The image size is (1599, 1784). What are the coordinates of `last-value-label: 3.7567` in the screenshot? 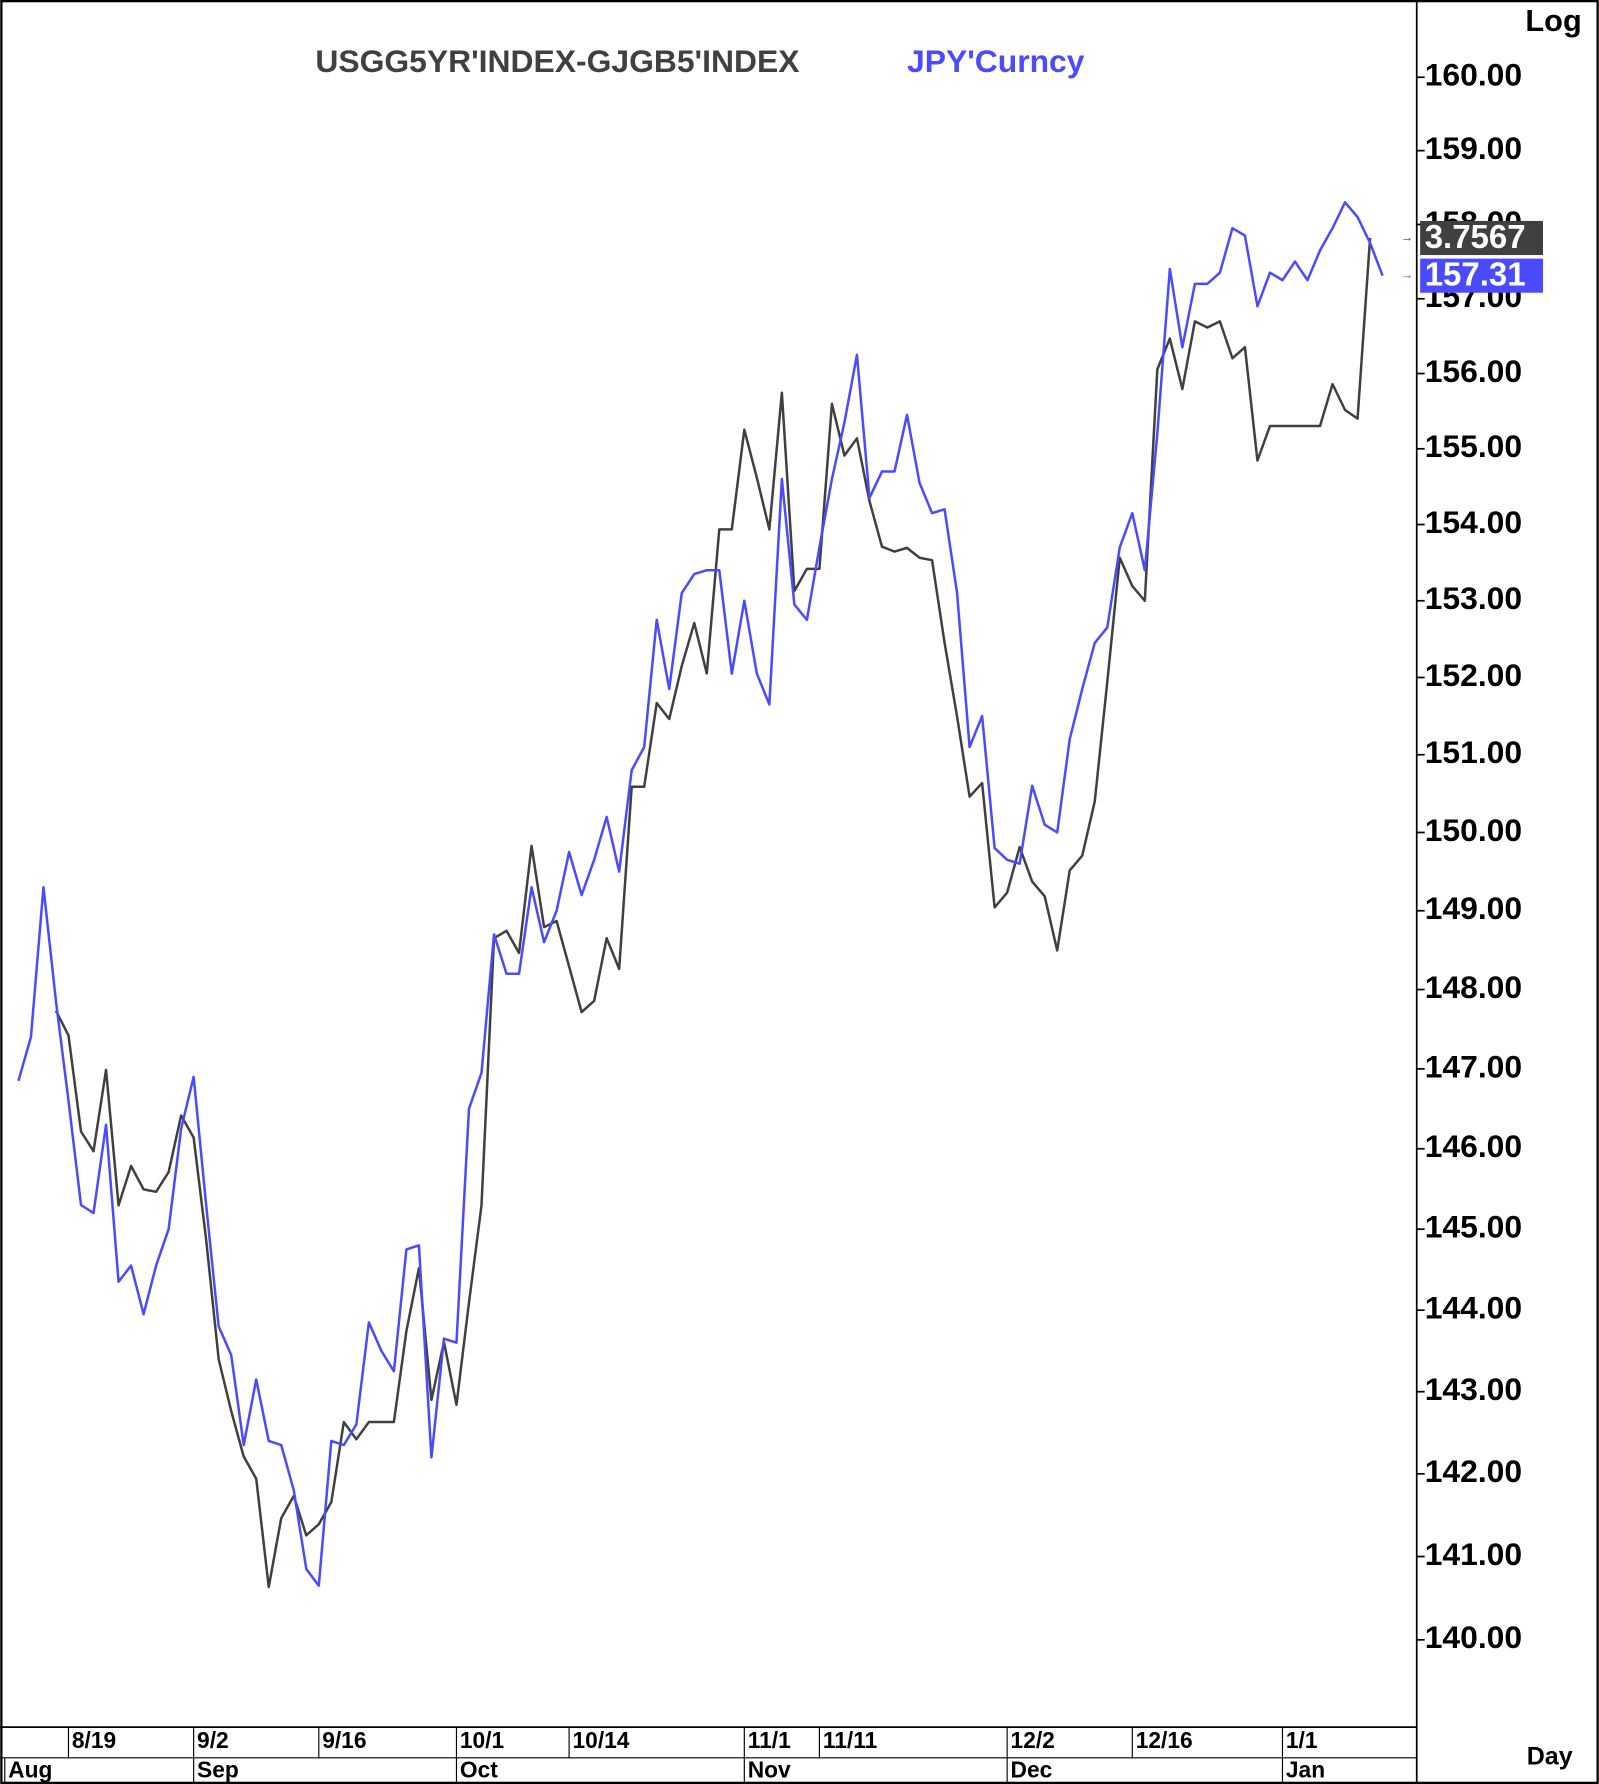 It's located at (1475, 236).